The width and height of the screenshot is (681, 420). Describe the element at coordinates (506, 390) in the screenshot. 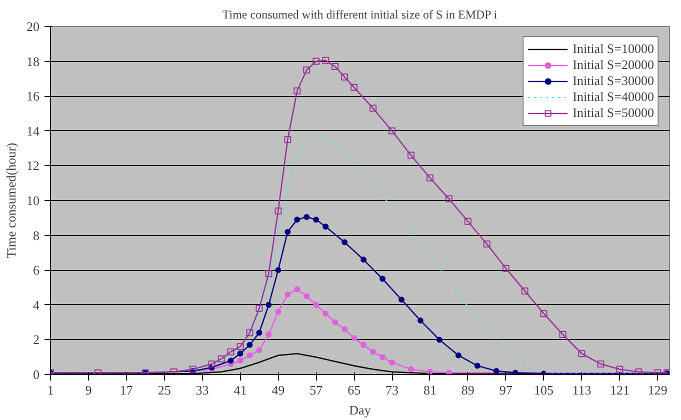

I see `x-tick-label: 97` at that location.